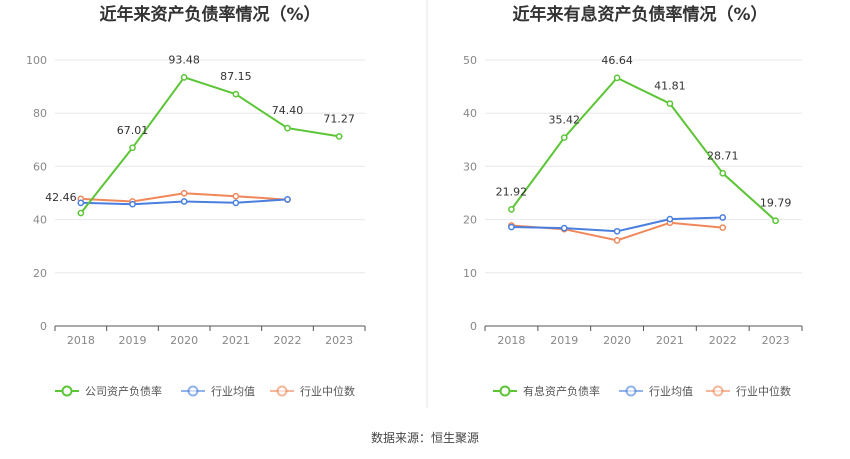 This screenshot has height=459, width=850. Describe the element at coordinates (470, 60) in the screenshot. I see `chart2-y-tick-label: 50` at that location.